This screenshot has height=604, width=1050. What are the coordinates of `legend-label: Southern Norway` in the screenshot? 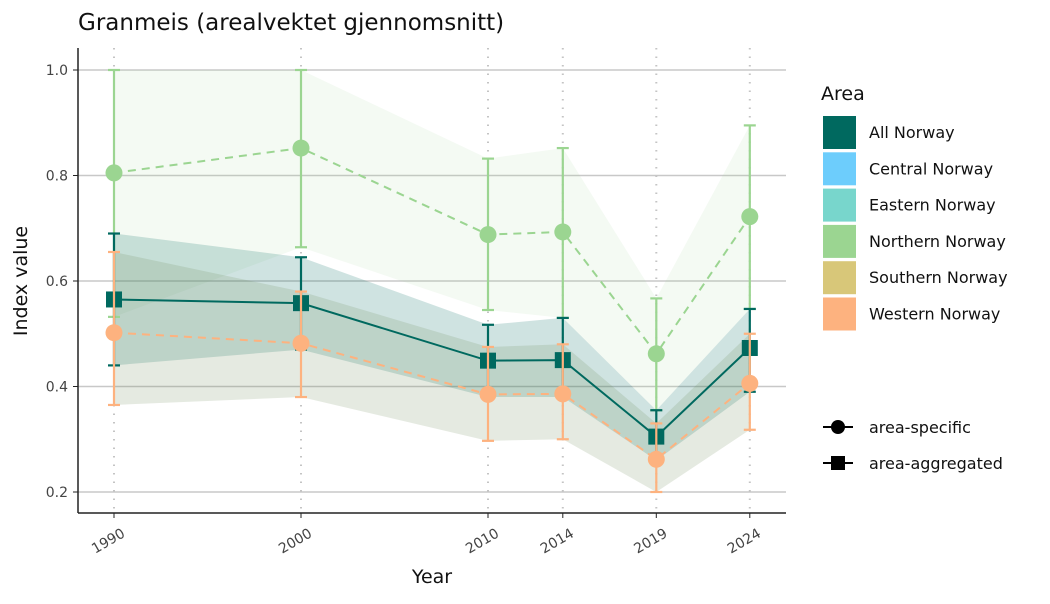 It's located at (938, 277).